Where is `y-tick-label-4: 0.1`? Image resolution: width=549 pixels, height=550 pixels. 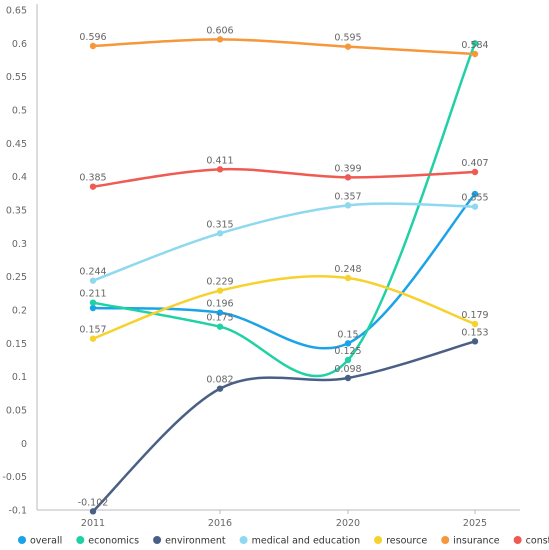 y-tick-label-4: 0.1 is located at coordinates (19, 377).